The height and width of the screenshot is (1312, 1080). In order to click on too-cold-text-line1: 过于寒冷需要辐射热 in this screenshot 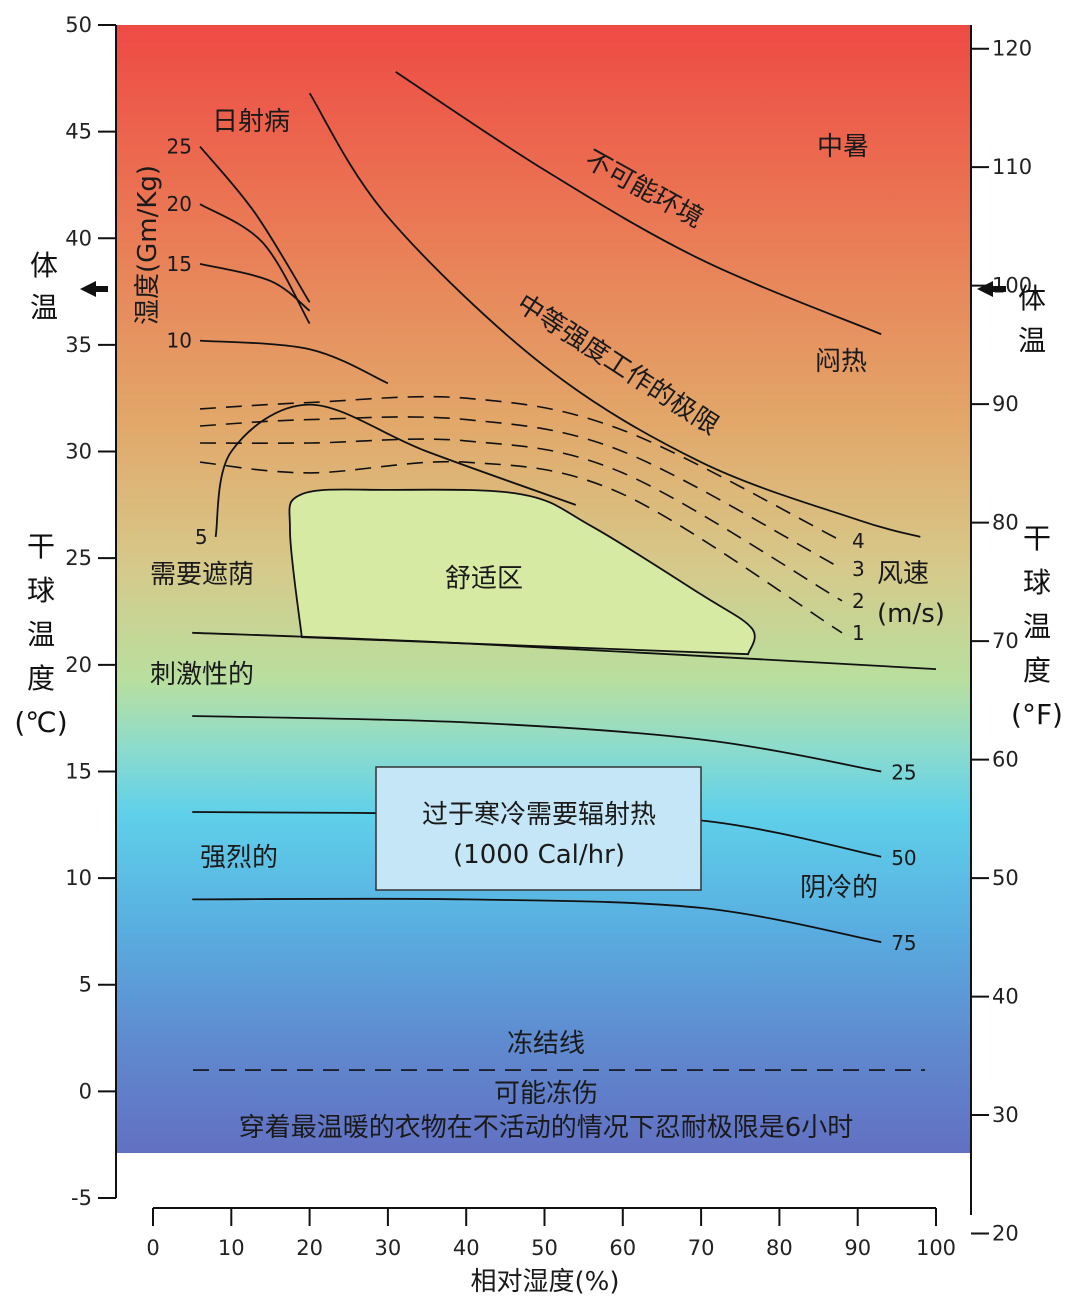, I will do `click(539, 815)`.